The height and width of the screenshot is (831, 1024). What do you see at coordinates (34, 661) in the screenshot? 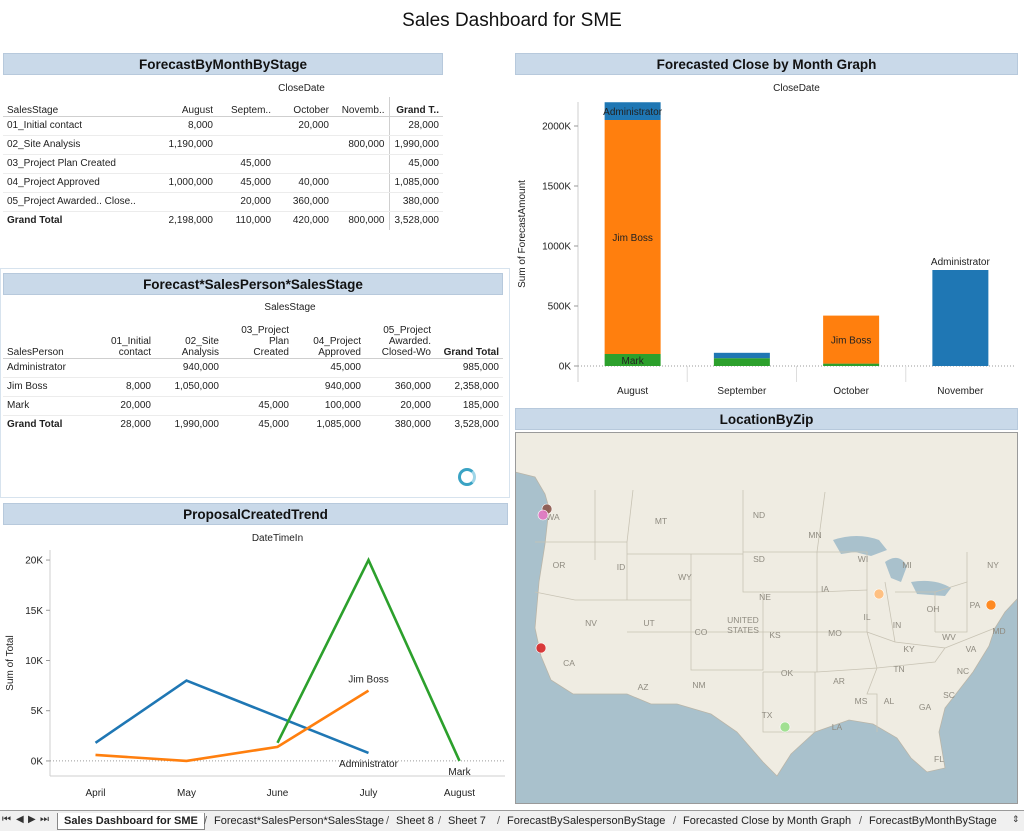
I see `y-tick-label: 10K` at bounding box center [34, 661].